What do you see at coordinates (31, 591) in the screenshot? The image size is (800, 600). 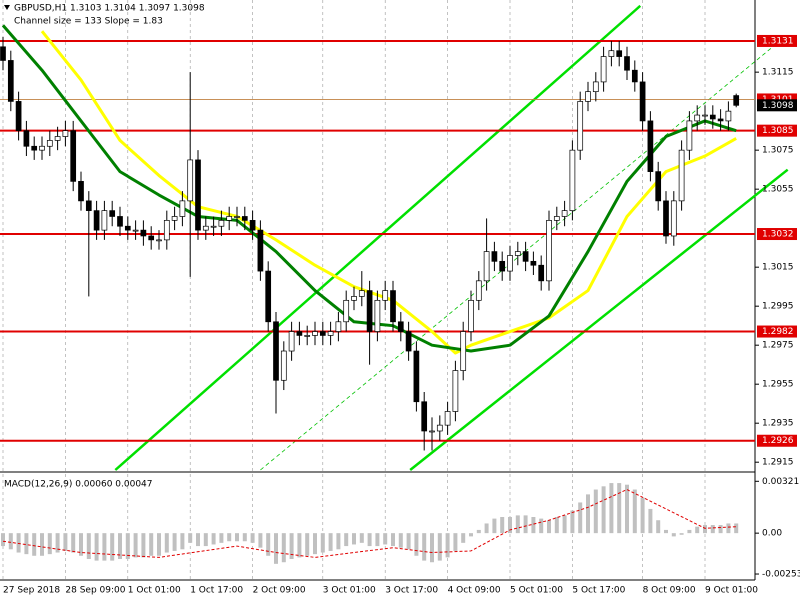 I see `x-tick-label: 27 Sep 2018` at bounding box center [31, 591].